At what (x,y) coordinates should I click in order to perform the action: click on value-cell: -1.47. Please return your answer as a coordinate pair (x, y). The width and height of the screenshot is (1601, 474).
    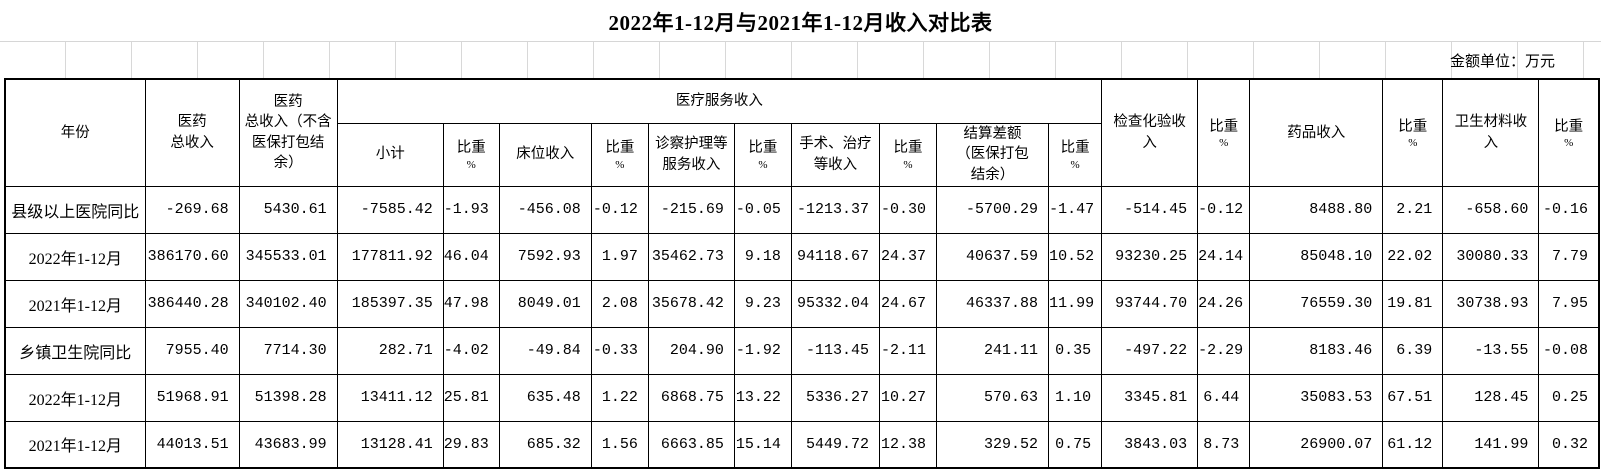
    Looking at the image, I should click on (1075, 209).